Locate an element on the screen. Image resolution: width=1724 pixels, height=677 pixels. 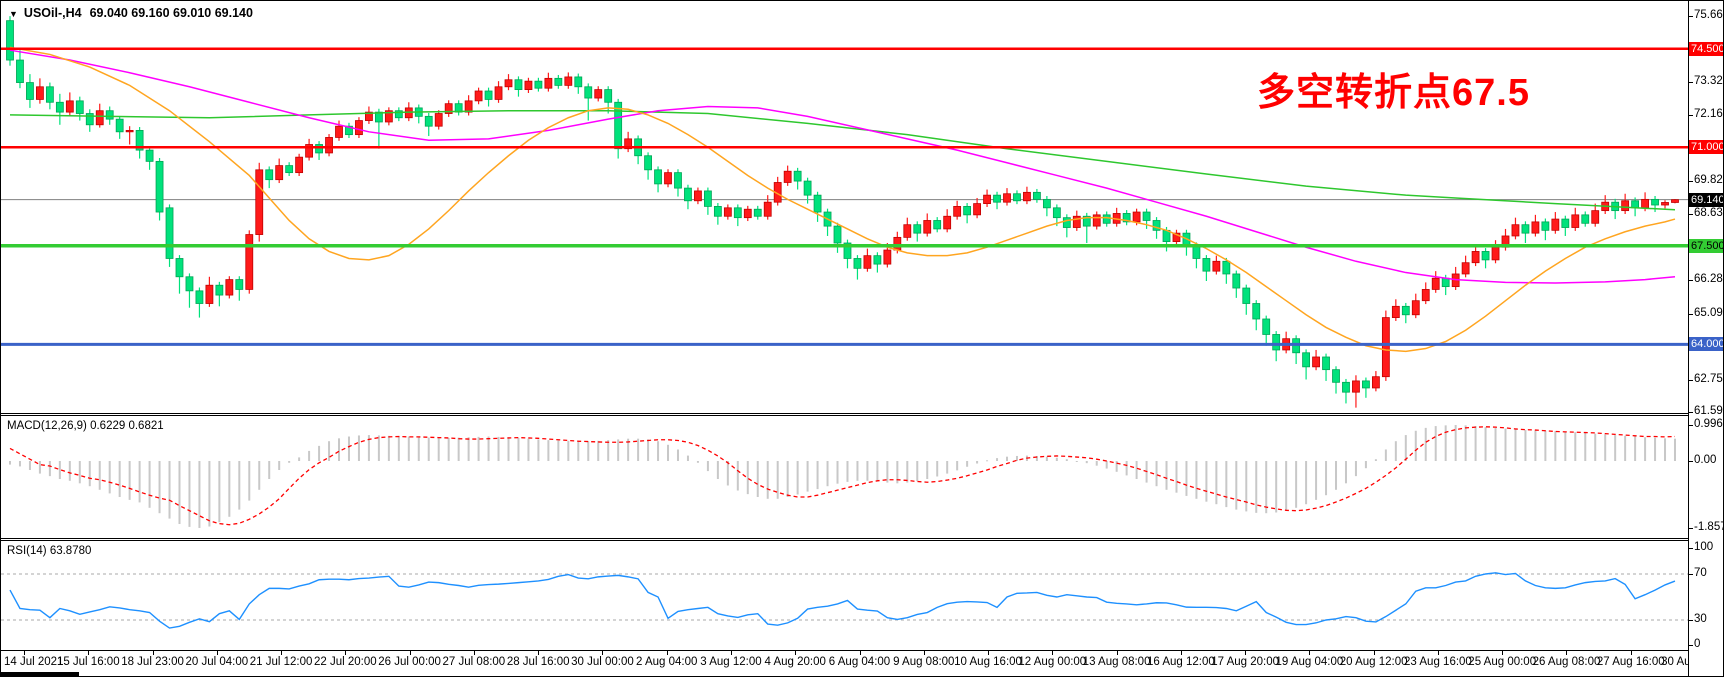
price-level-badge: 64.000 is located at coordinates (1706, 344).